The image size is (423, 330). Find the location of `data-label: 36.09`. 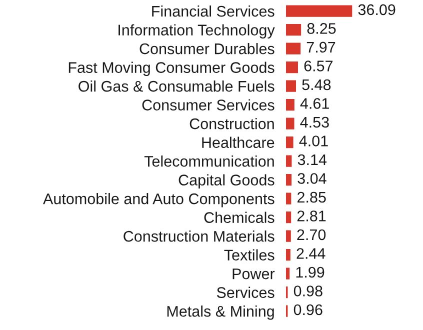

data-label: 36.09 is located at coordinates (377, 10).